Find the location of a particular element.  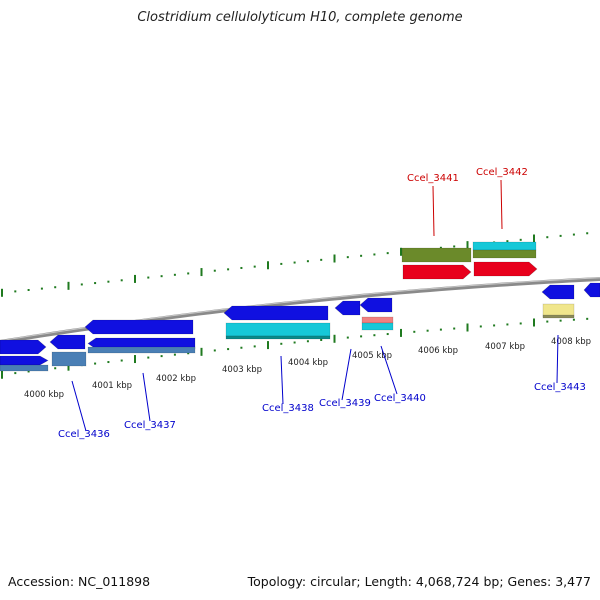

scale-label: 4001 kbp is located at coordinates (112, 386).